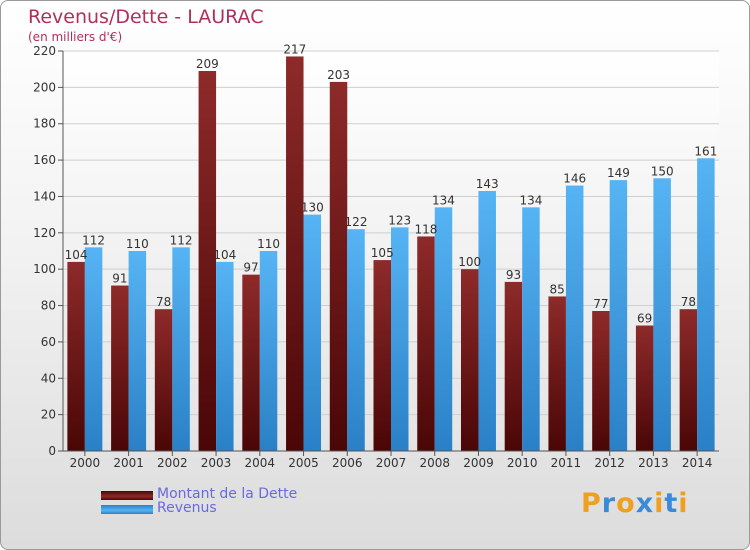 The width and height of the screenshot is (750, 550). What do you see at coordinates (513, 275) in the screenshot?
I see `data-label-debt: 93` at bounding box center [513, 275].